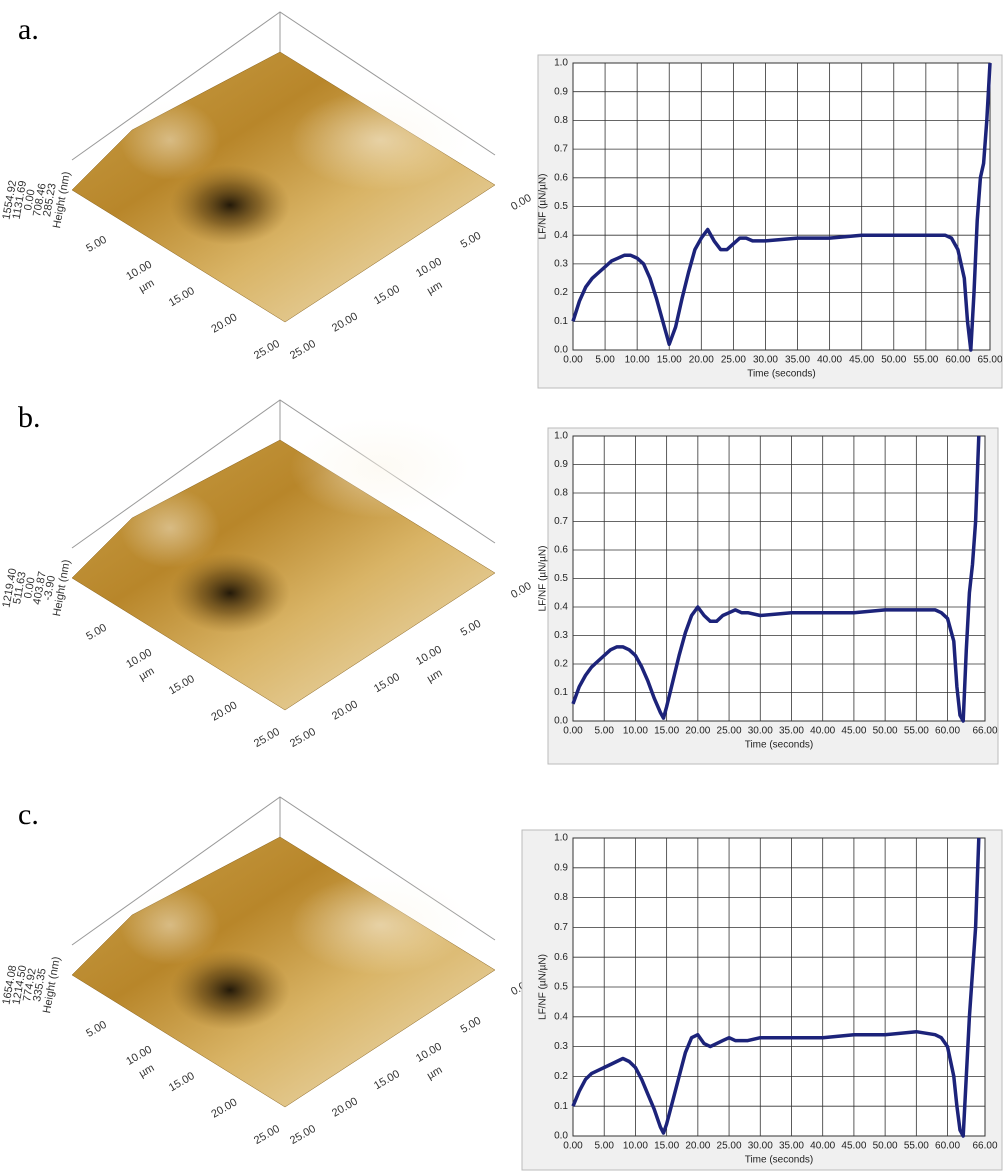  I want to click on x-tick-label: 55.00, so click(916, 731).